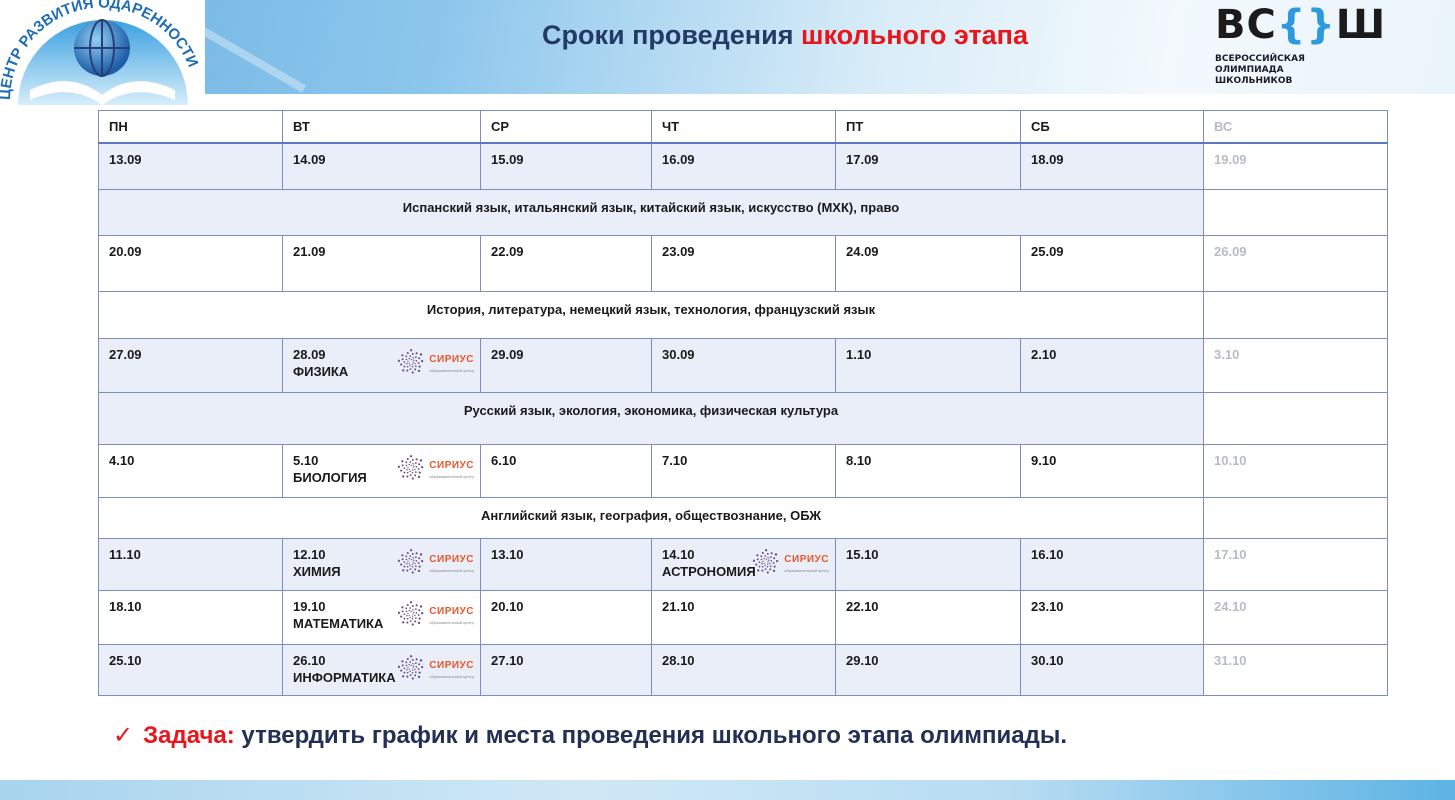  Describe the element at coordinates (125, 251) in the screenshot. I see `date: 20.09` at that location.